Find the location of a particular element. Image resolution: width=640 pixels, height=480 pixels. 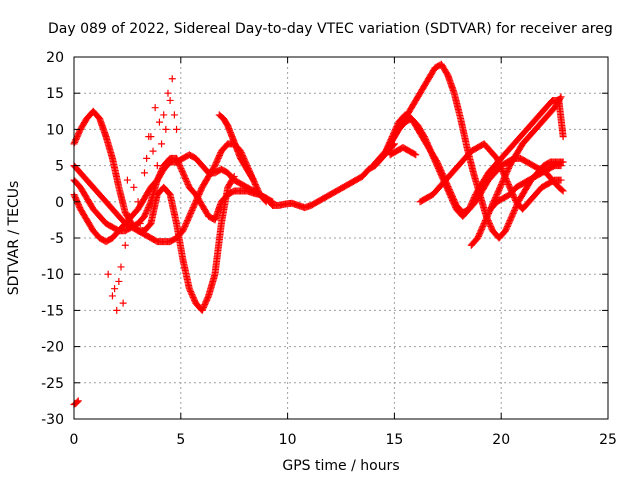

x-tick-label: 0 is located at coordinates (74, 440).